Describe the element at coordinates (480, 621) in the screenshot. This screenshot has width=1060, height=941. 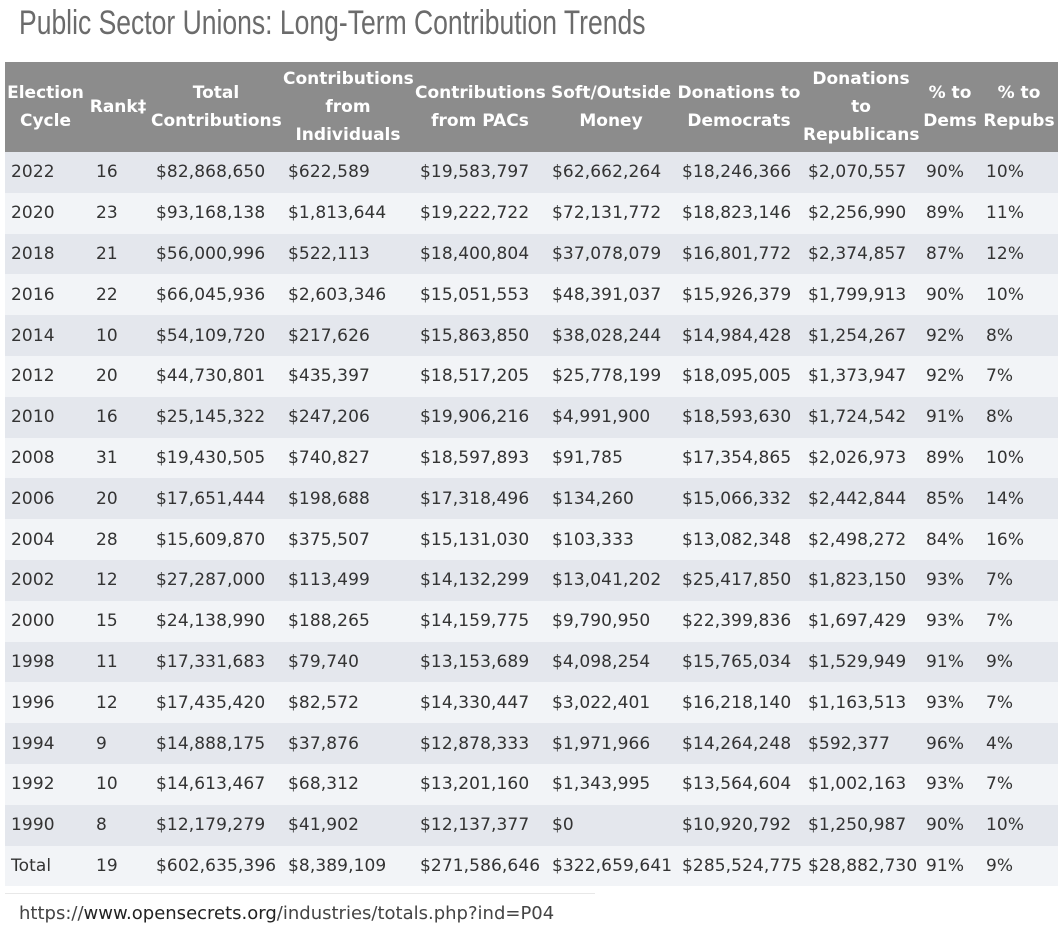
I see `table-cell-contributions-pacs: $14,159,775` at that location.